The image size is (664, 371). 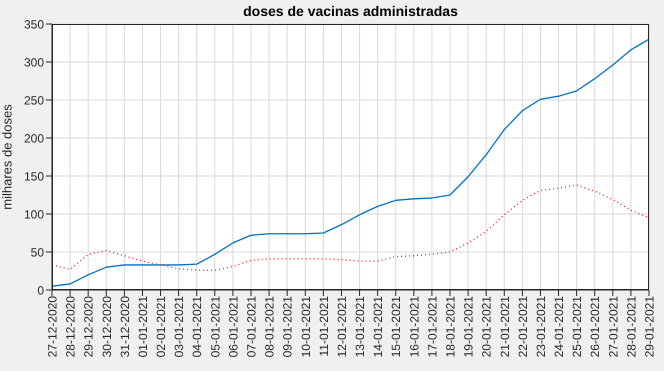 What do you see at coordinates (34, 24) in the screenshot?
I see `y-tick-label: 350` at bounding box center [34, 24].